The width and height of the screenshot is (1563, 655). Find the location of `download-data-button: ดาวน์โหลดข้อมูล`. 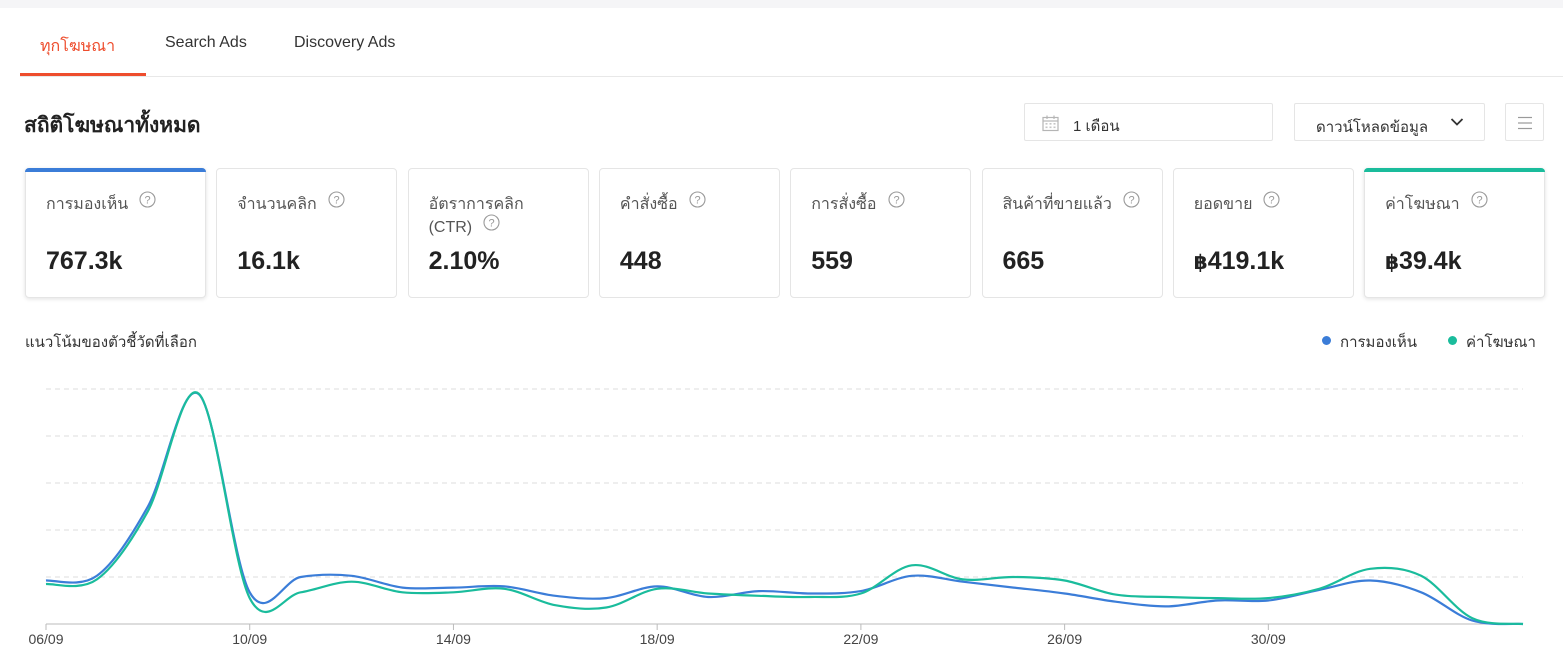

download-data-button: ดาวน์โหลดข้อมูล is located at coordinates (1389, 122).